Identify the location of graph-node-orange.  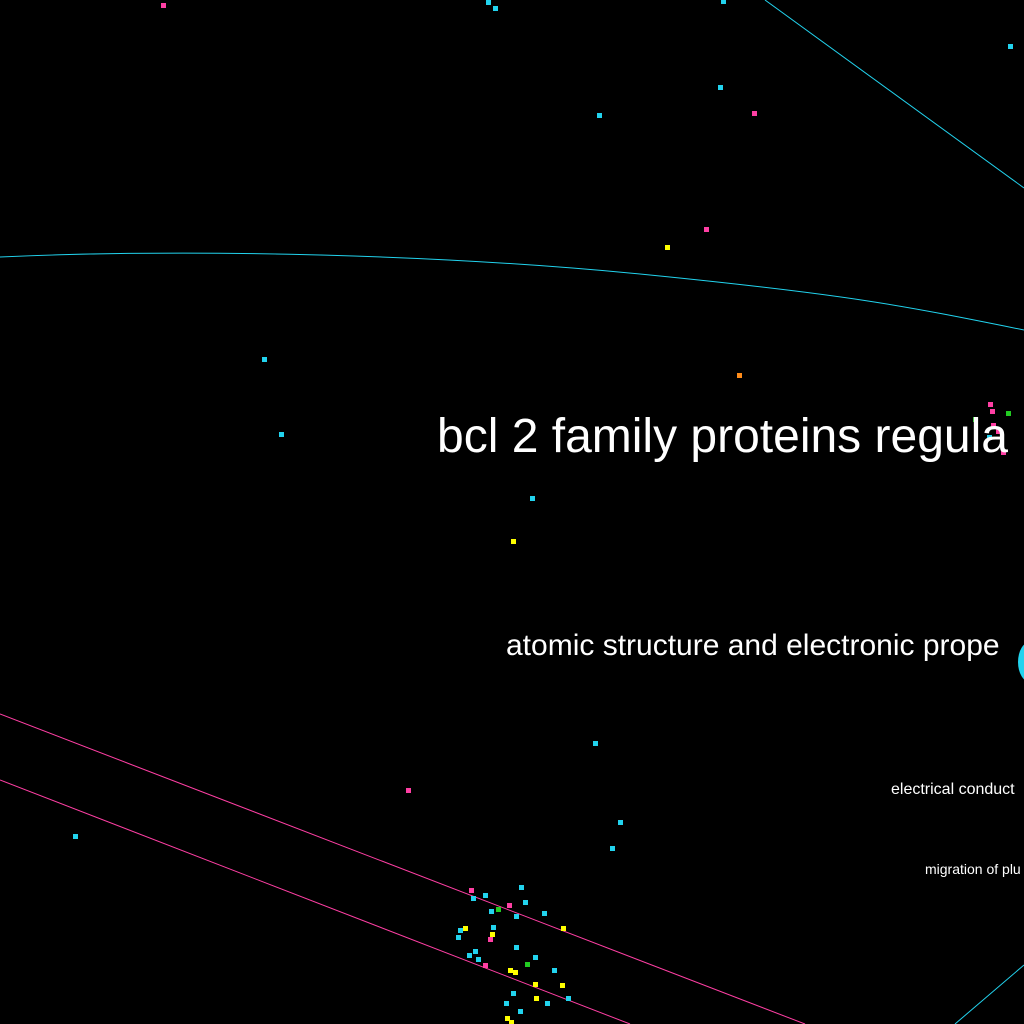
(739, 375).